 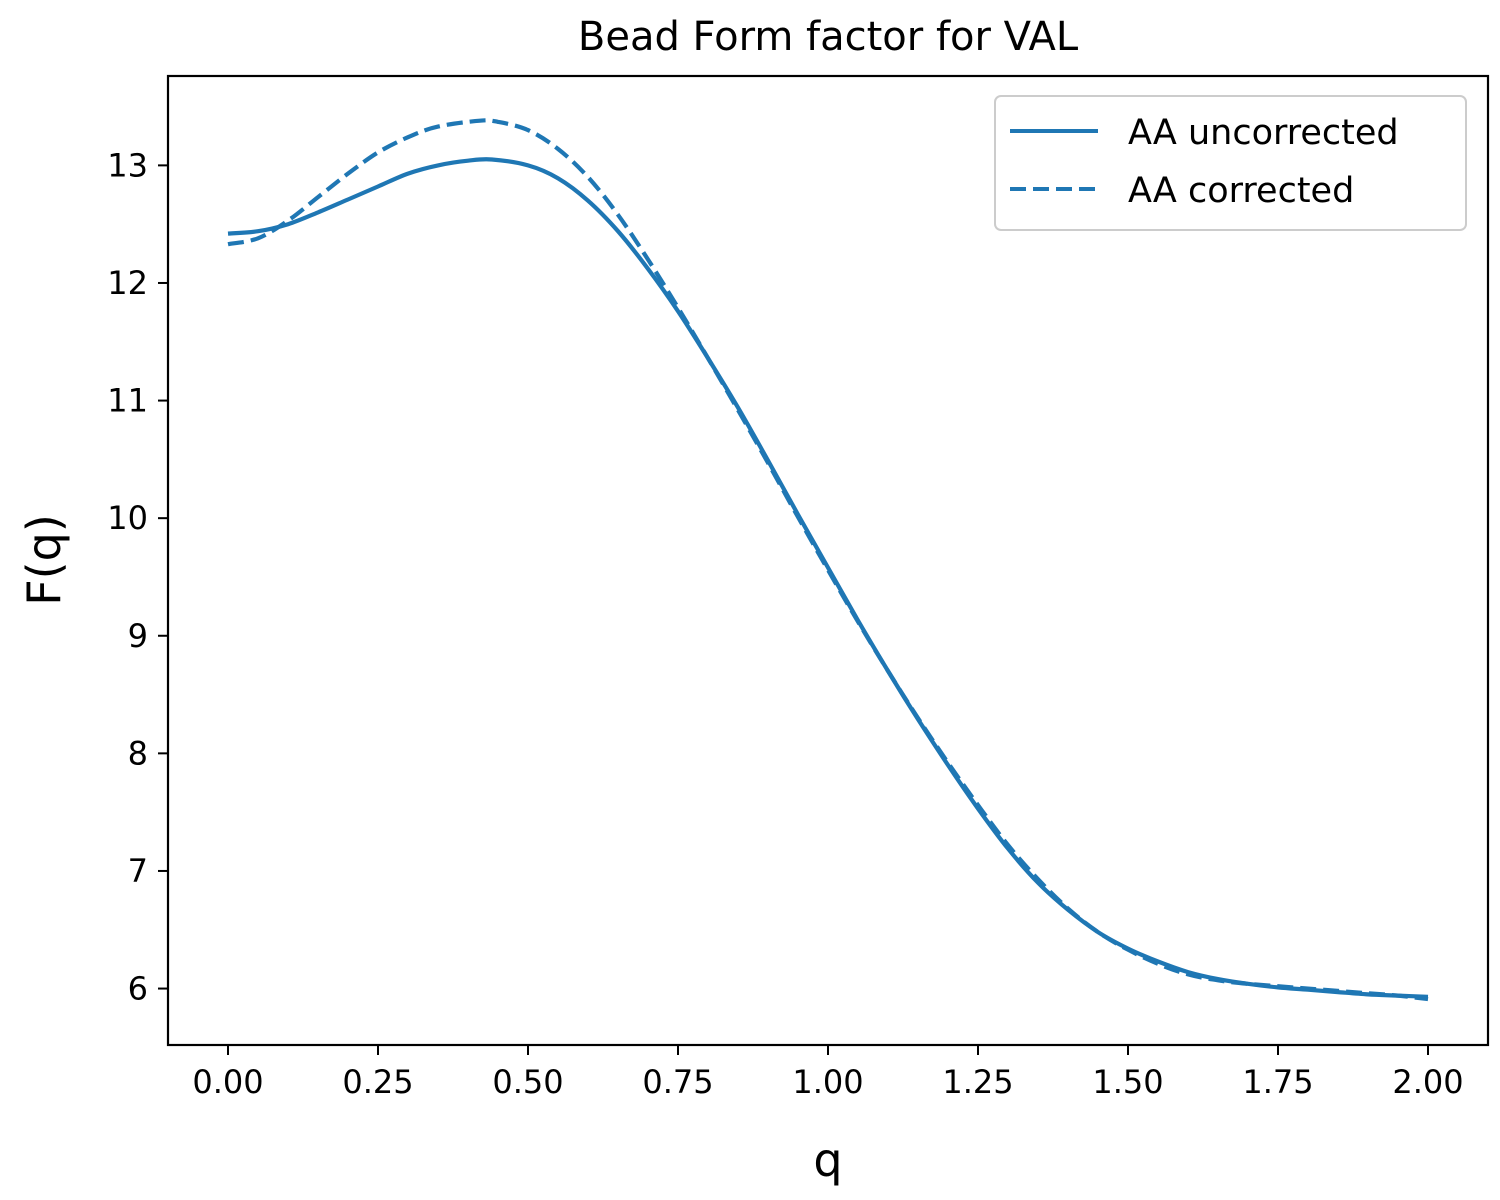 What do you see at coordinates (527, 1082) in the screenshot?
I see `x-tick-label: 0.50` at bounding box center [527, 1082].